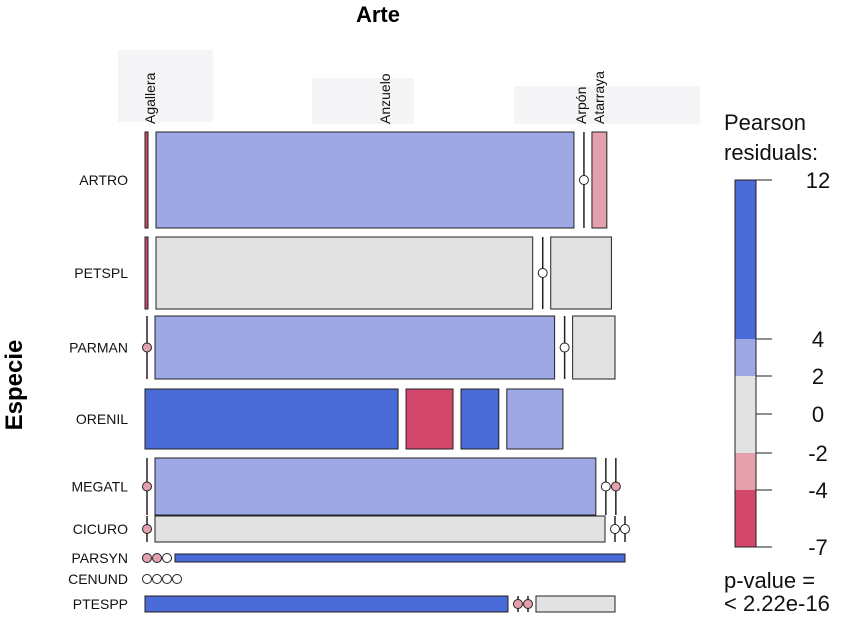 The height and width of the screenshot is (617, 854). I want to click on legend-tick-label: -7, so click(818, 547).